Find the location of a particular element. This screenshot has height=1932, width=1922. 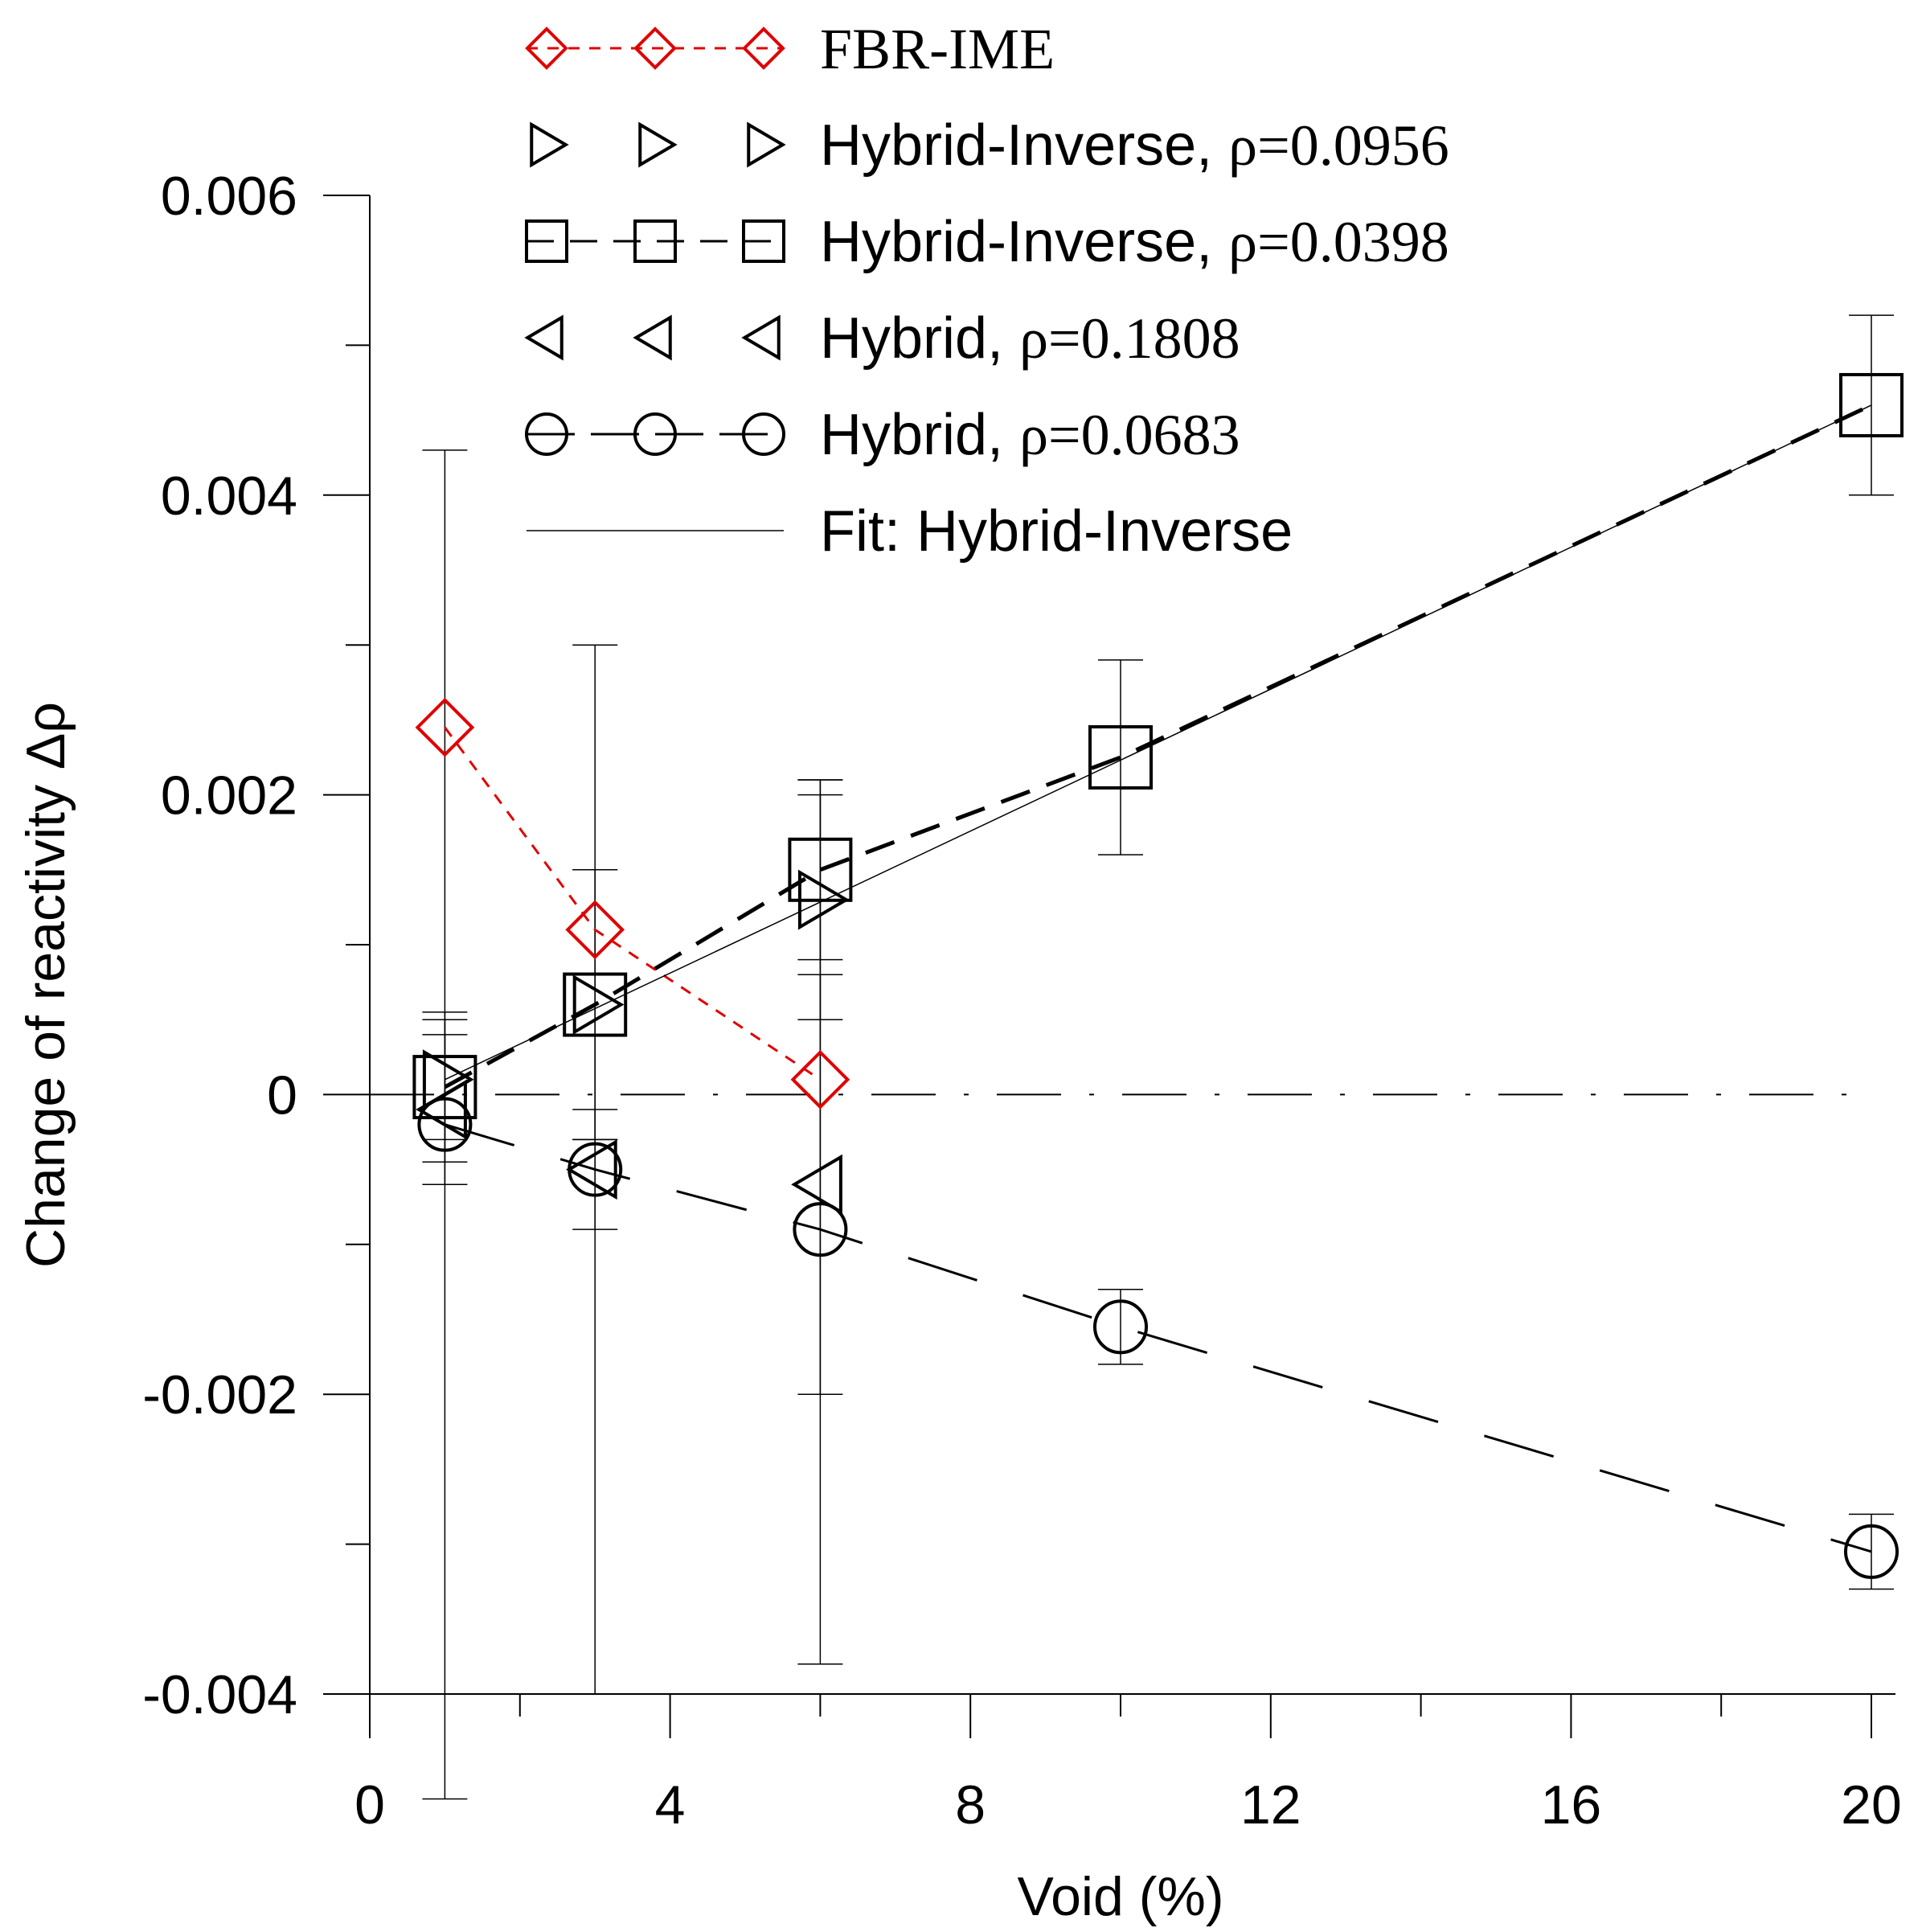

legend-label: Hybrid-Inverse, ρ=0.0956 is located at coordinates (1134, 145).